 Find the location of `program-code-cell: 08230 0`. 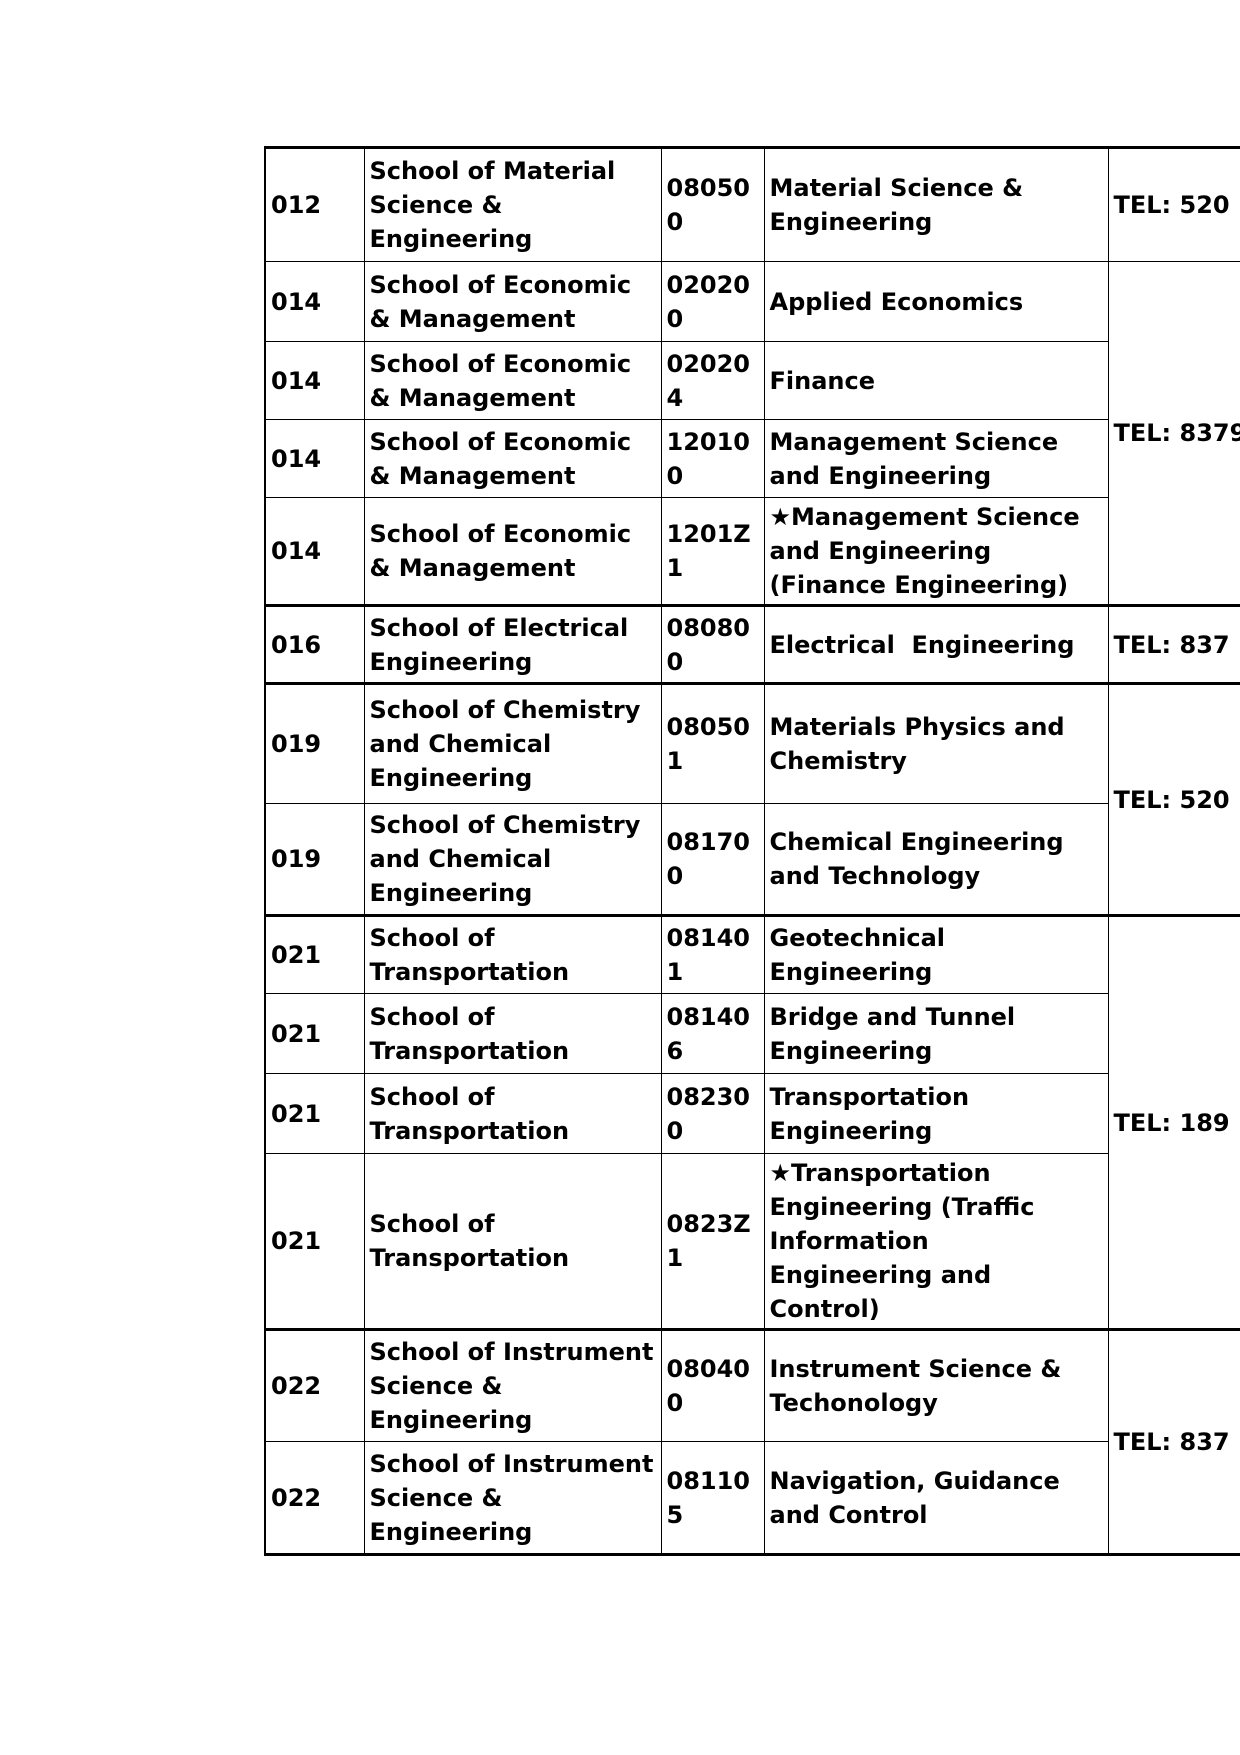

program-code-cell: 08230 0 is located at coordinates (712, 1113).